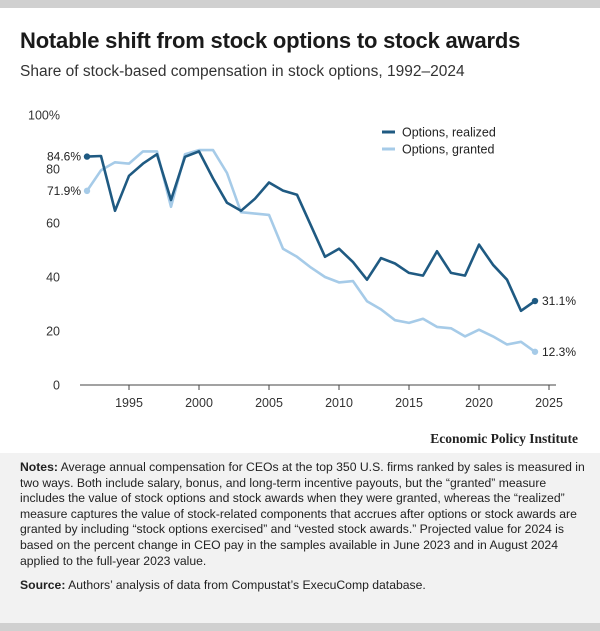  What do you see at coordinates (39, 467) in the screenshot?
I see `notes-label: Notes:` at bounding box center [39, 467].